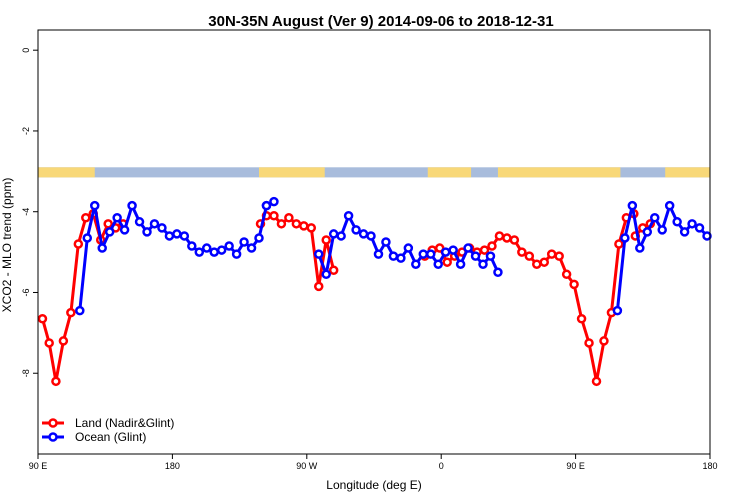 This screenshot has width=750, height=500. What do you see at coordinates (110, 437) in the screenshot?
I see `legend-label: Ocean (Glint)` at bounding box center [110, 437].